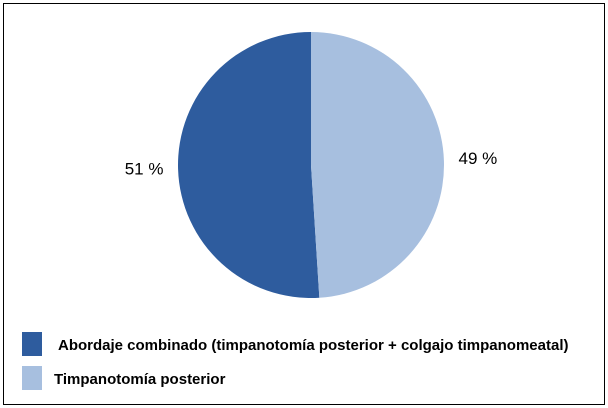 The width and height of the screenshot is (608, 408). What do you see at coordinates (478, 158) in the screenshot?
I see `data-label: 49 %` at bounding box center [478, 158].